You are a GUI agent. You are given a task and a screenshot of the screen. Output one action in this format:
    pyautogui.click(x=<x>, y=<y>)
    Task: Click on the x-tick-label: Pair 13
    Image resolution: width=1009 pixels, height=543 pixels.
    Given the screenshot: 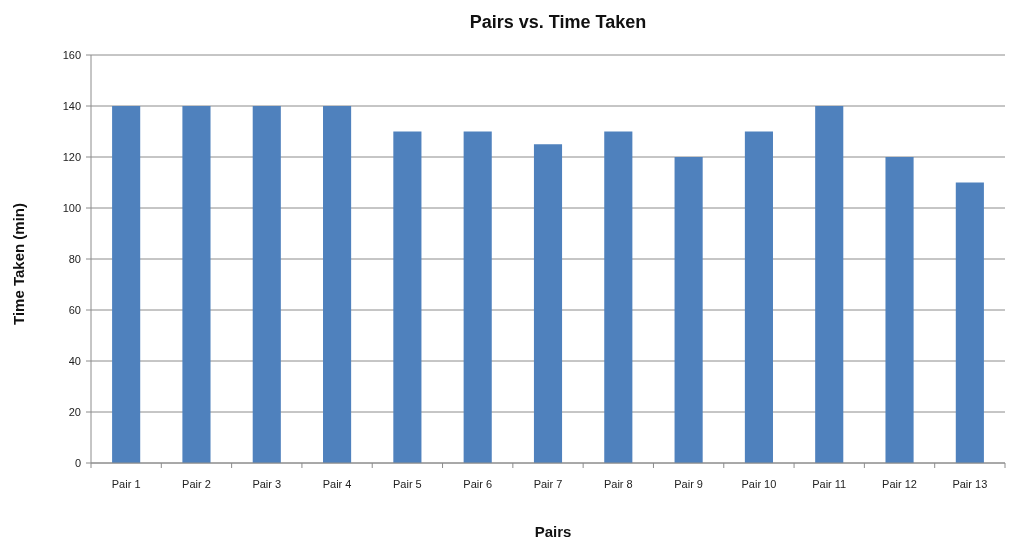 What is the action you would take?
    pyautogui.click(x=970, y=484)
    